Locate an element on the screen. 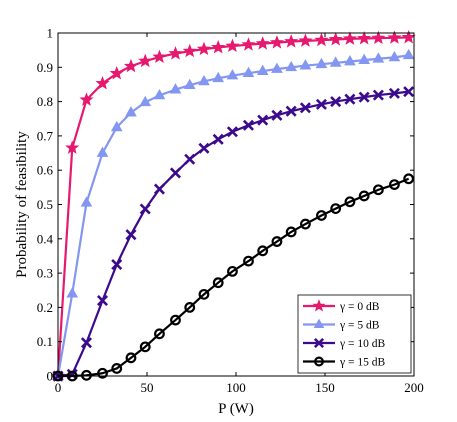 This screenshot has width=457, height=422. y-tick-label: 0.3 is located at coordinates (45, 273).